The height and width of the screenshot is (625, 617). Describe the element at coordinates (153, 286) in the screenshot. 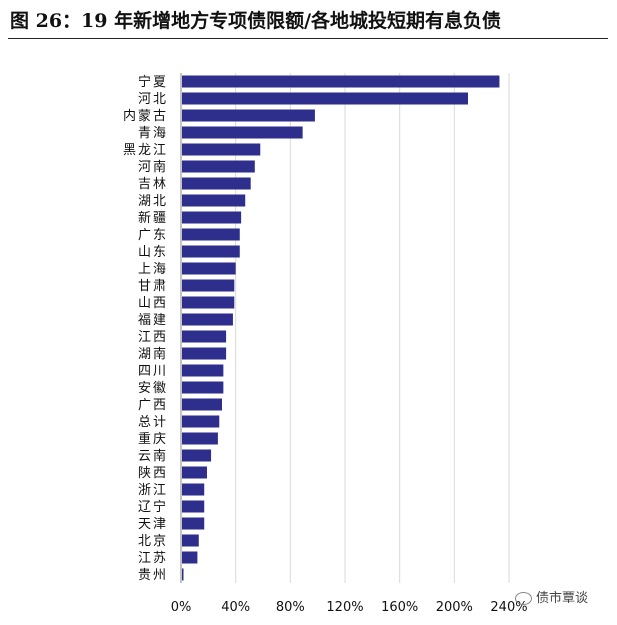

I see `category-label: 甘肃` at that location.